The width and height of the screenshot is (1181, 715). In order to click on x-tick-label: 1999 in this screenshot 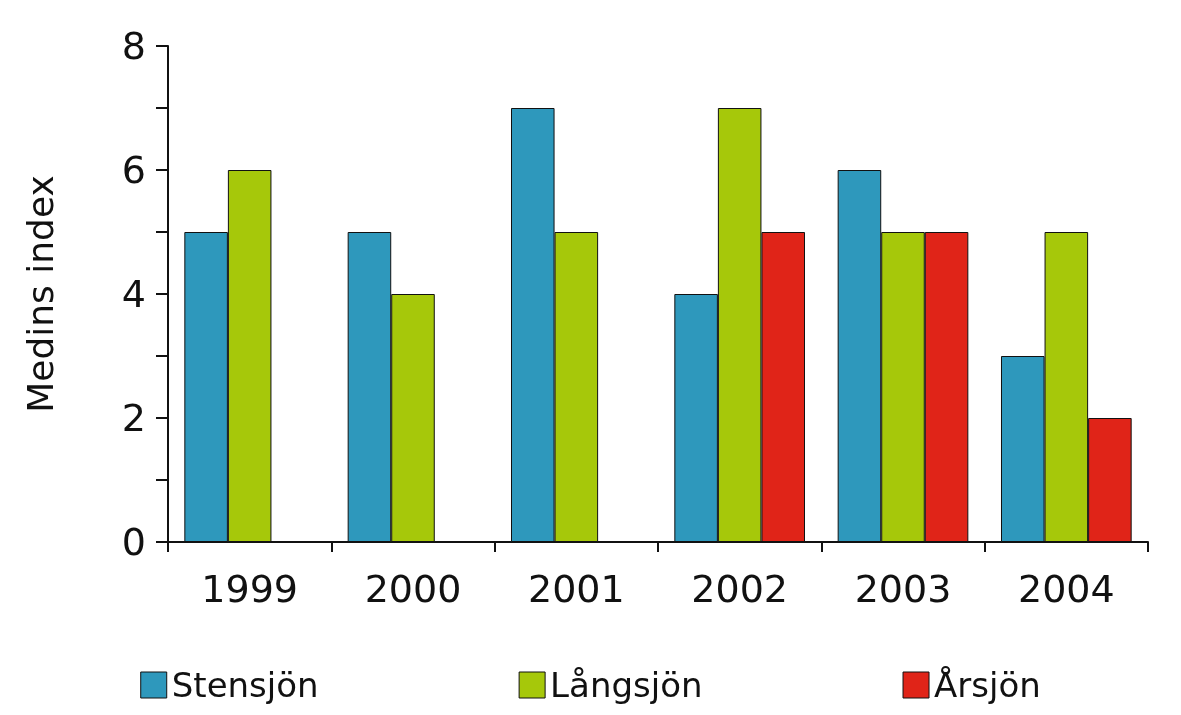, I will do `click(250, 589)`.